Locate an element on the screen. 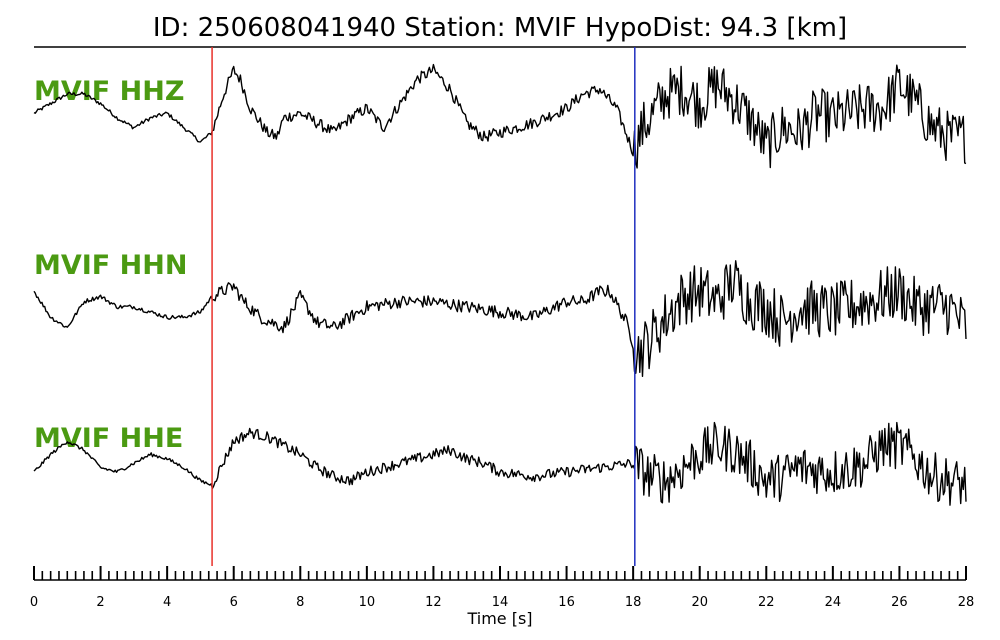  x-tick-label: 22 is located at coordinates (766, 602).